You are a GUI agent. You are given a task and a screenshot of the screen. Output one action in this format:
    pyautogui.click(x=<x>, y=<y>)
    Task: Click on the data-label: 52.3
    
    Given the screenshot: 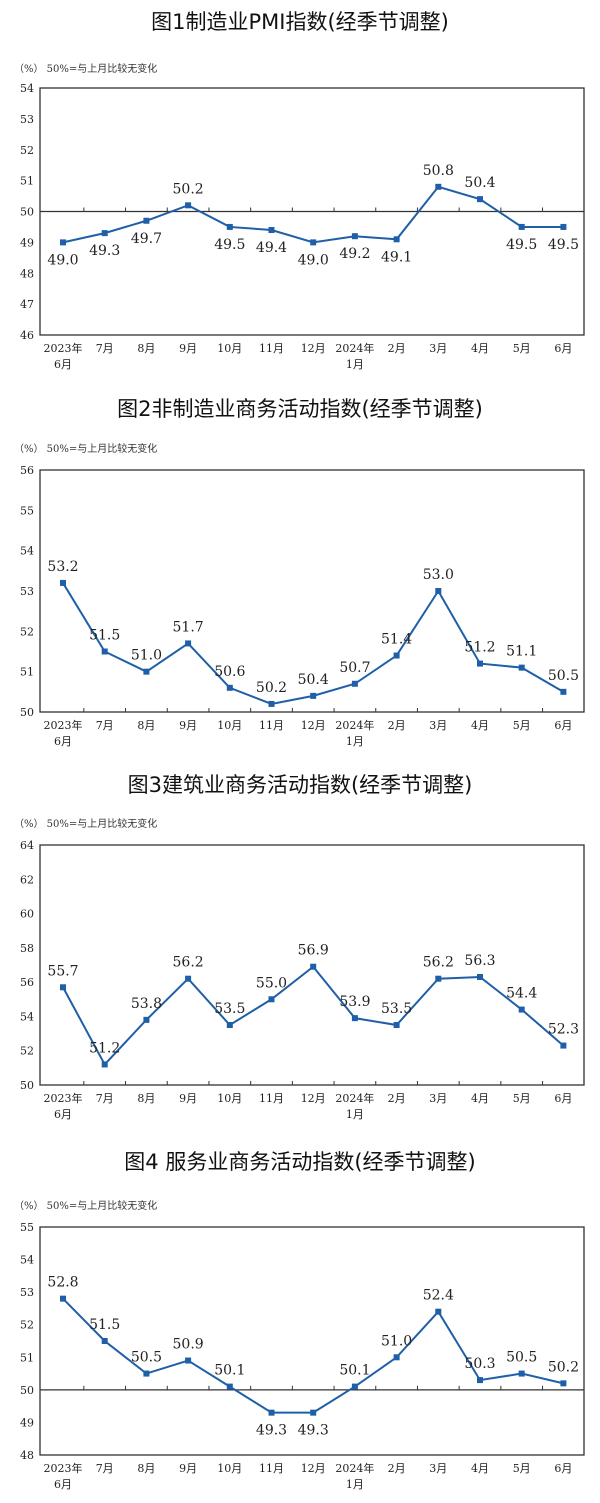 What is the action you would take?
    pyautogui.click(x=563, y=1030)
    